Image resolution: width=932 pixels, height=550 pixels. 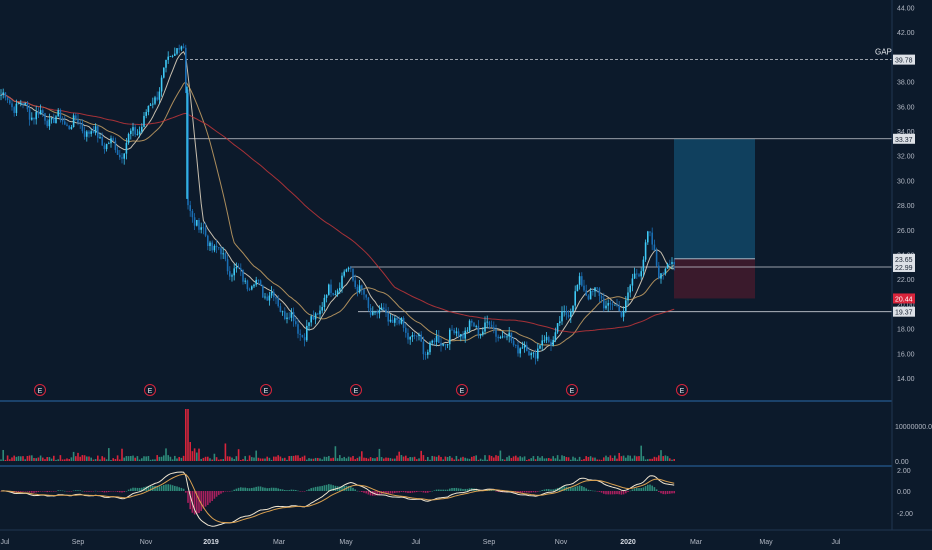 What do you see at coordinates (337, 435) in the screenshot?
I see `volume-pane` at bounding box center [337, 435].